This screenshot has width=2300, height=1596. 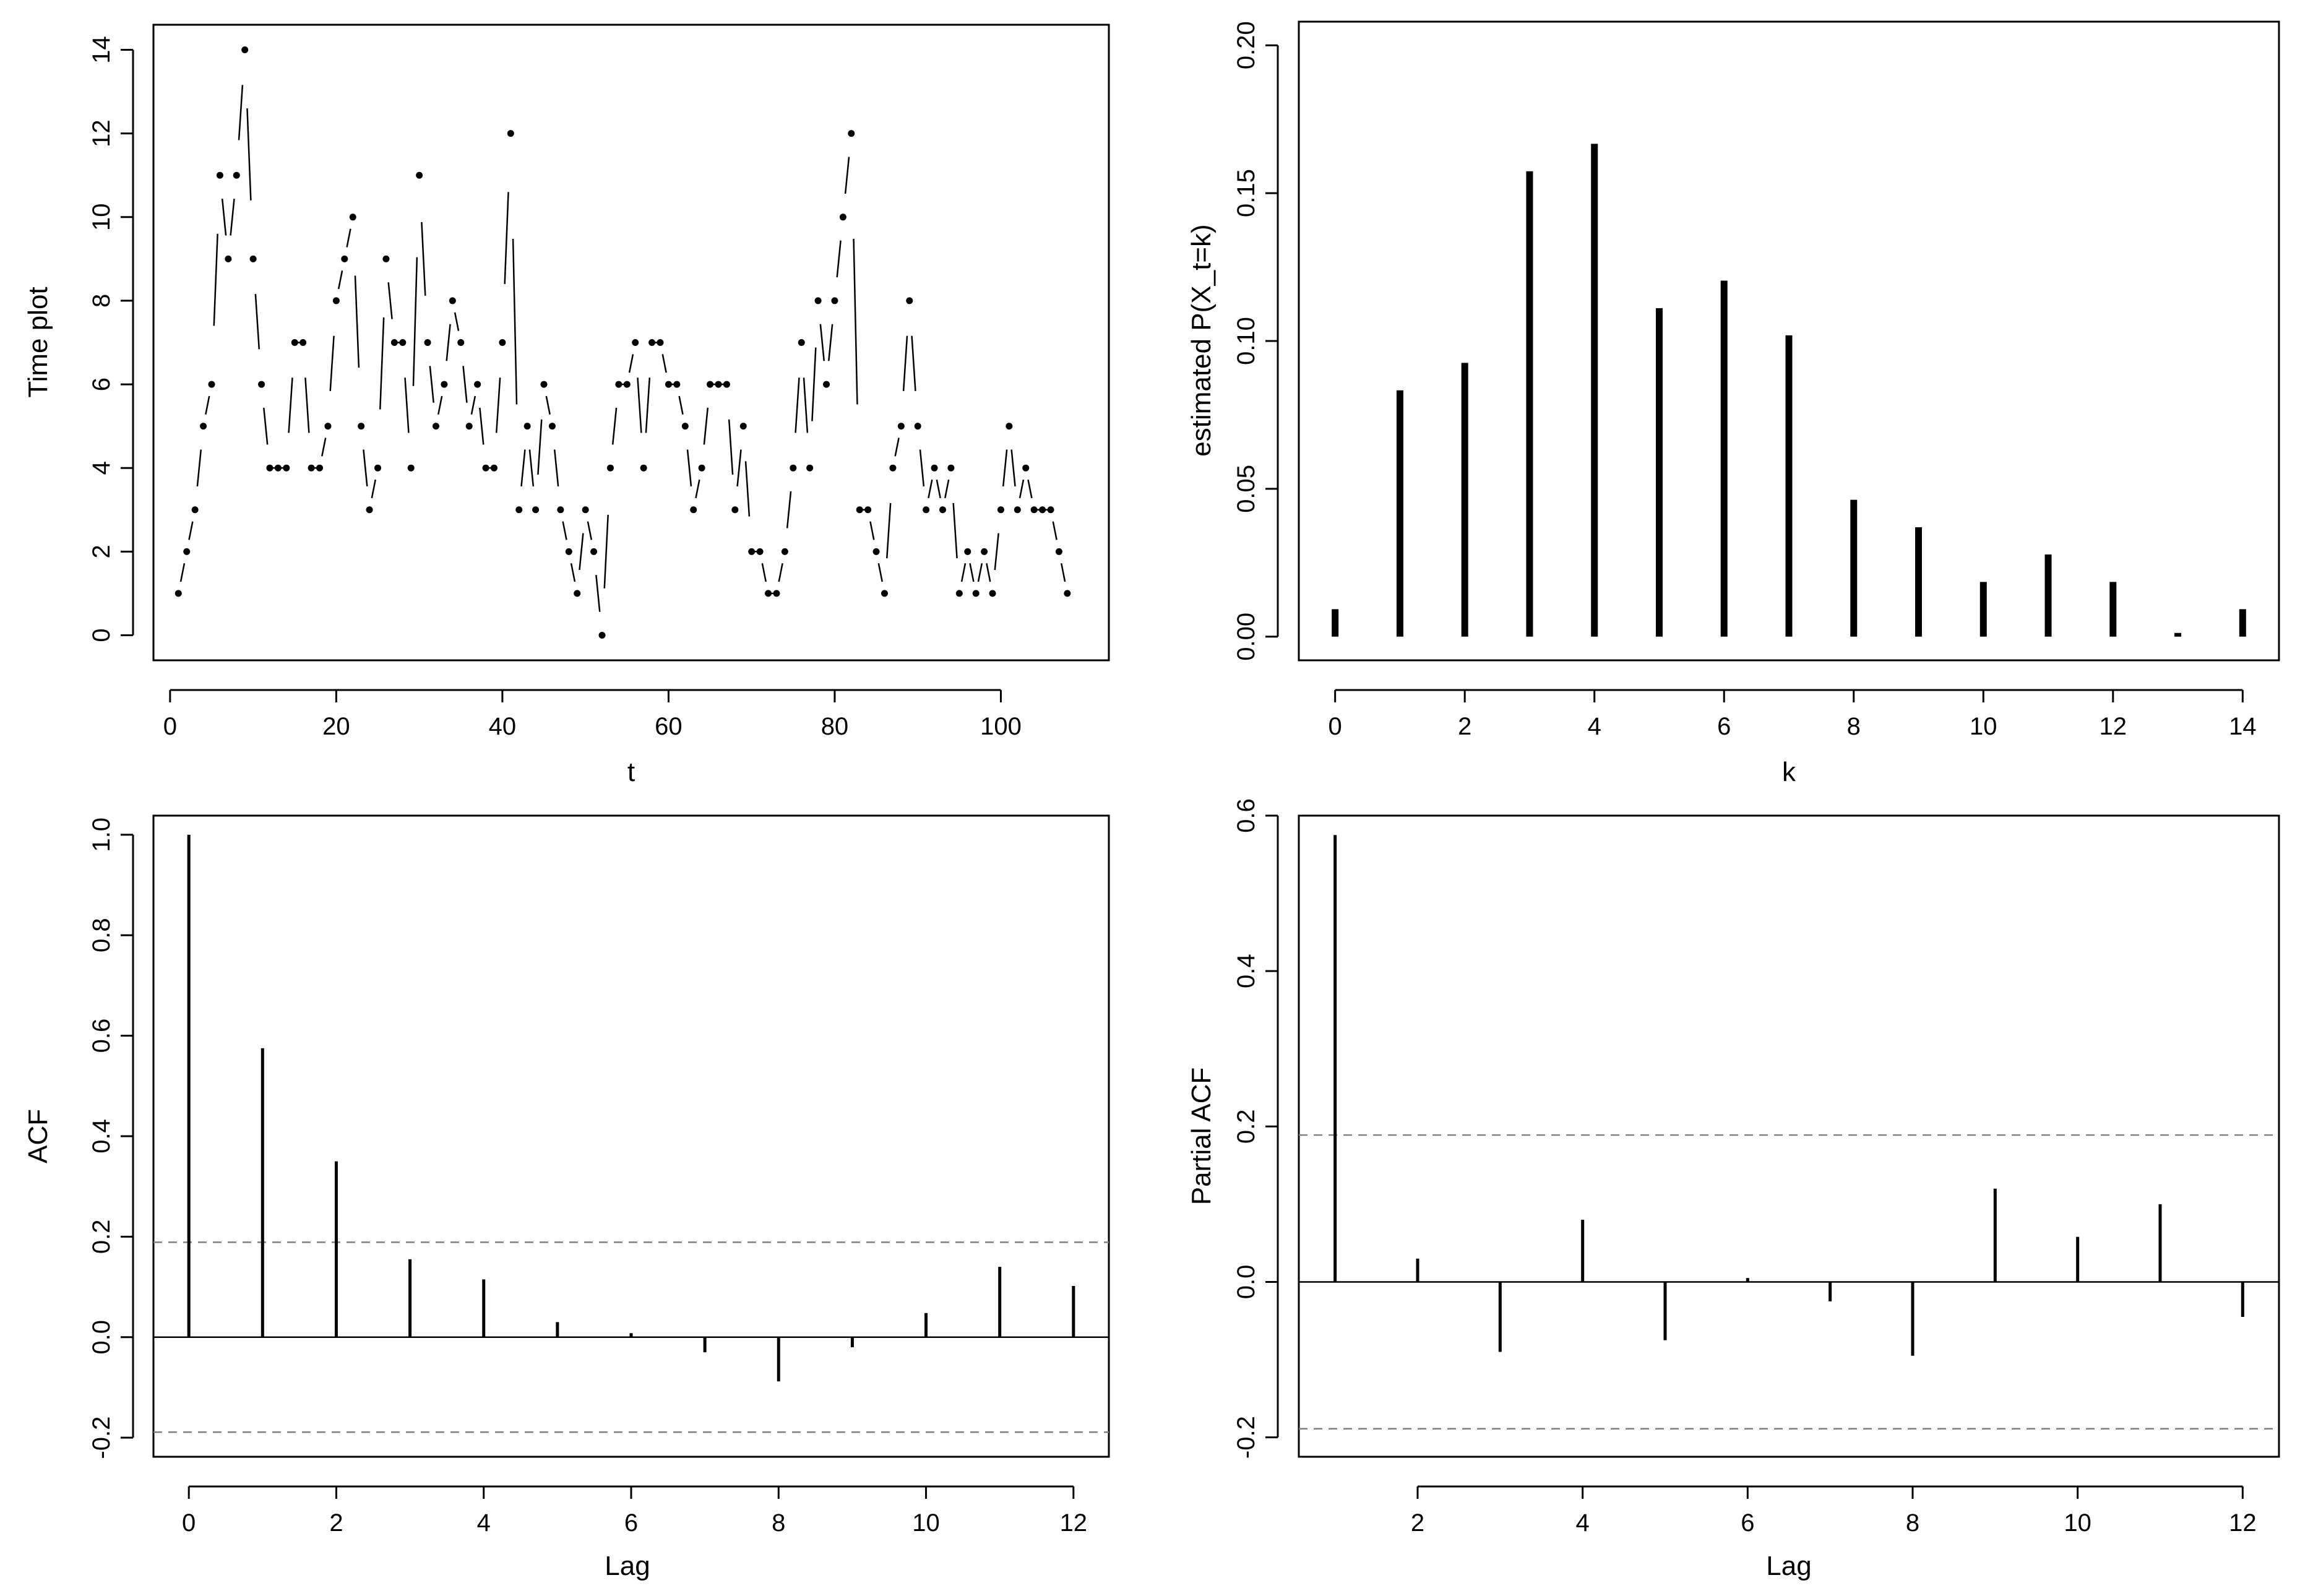 I want to click on pacf-y-axis: -0.2 0.0 0.2 0.4 0.6, so click(x=1256, y=1128).